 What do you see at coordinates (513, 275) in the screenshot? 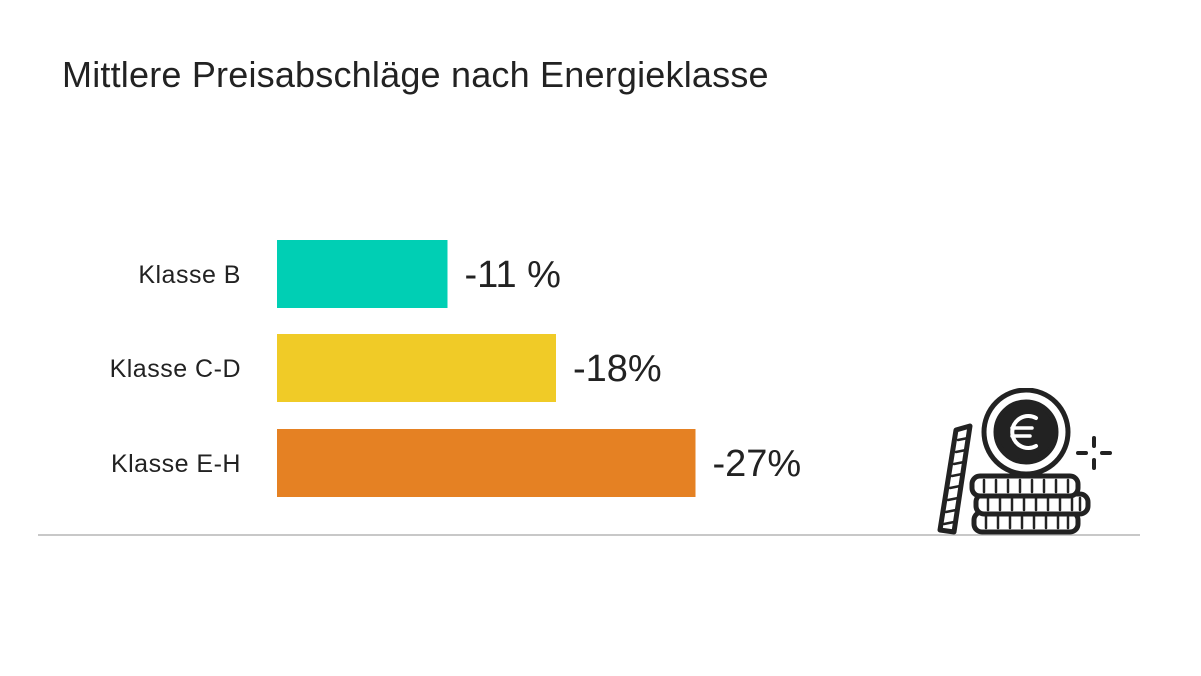
I see `value-label: -11 %` at bounding box center [513, 275].